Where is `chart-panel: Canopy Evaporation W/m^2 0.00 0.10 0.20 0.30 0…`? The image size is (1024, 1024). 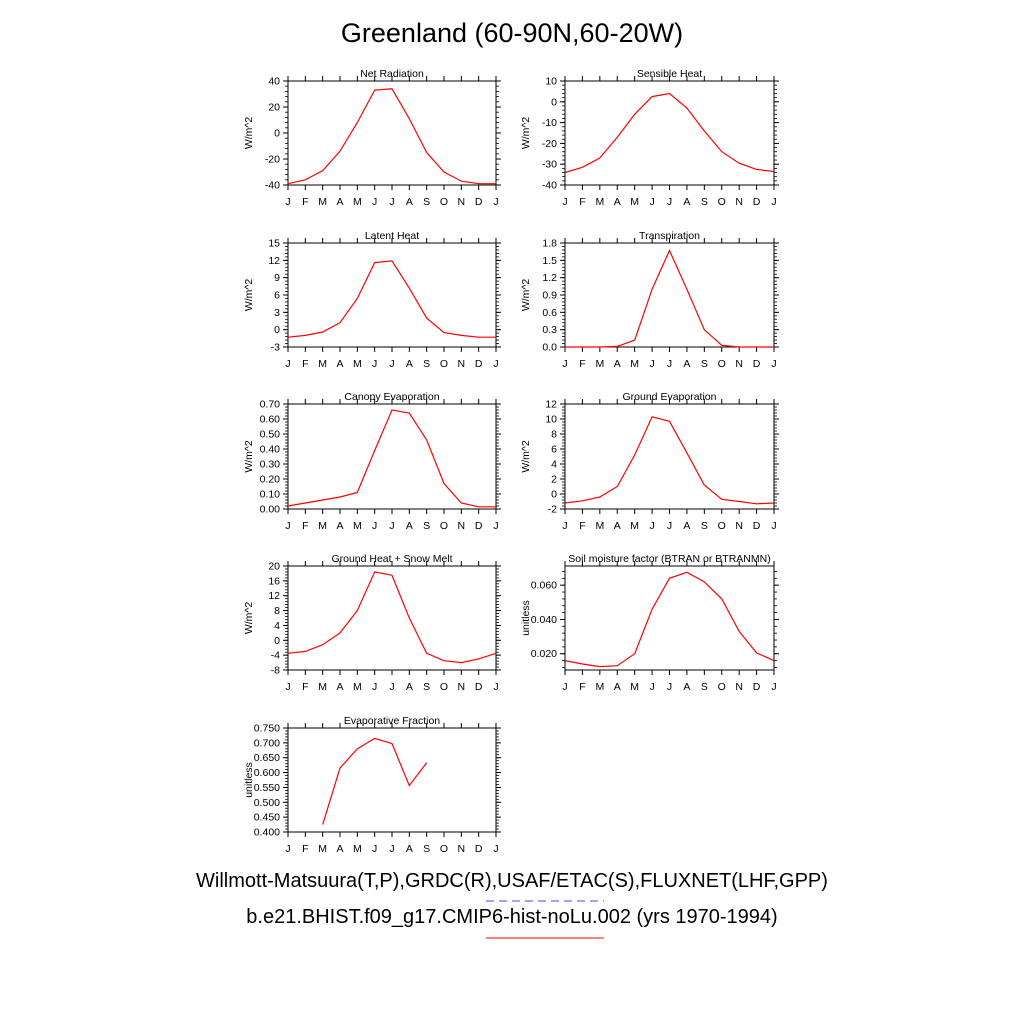
chart-panel: Canopy Evaporation W/m^2 0.00 0.10 0.20 0.30 0… is located at coordinates (372, 461).